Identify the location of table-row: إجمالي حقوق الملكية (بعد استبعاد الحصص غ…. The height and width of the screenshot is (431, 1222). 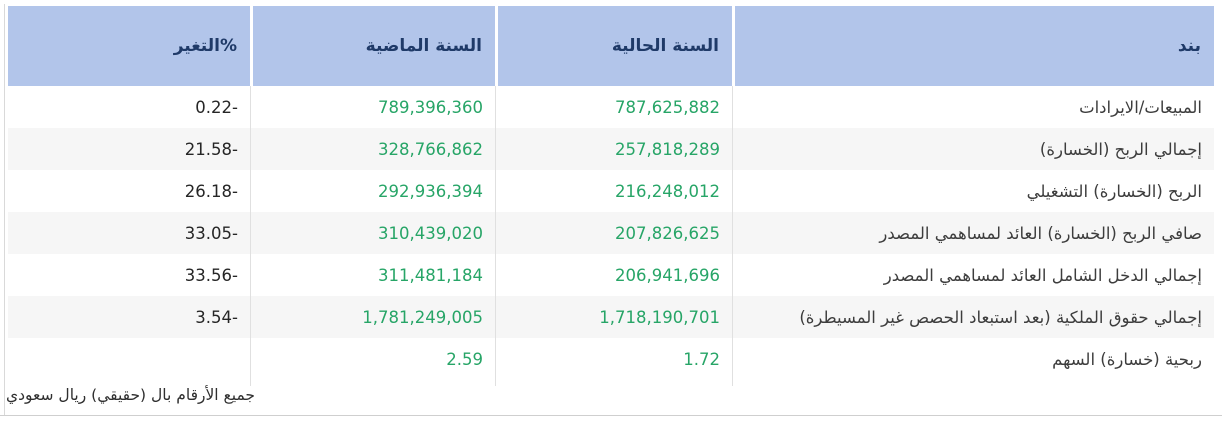
(611, 317).